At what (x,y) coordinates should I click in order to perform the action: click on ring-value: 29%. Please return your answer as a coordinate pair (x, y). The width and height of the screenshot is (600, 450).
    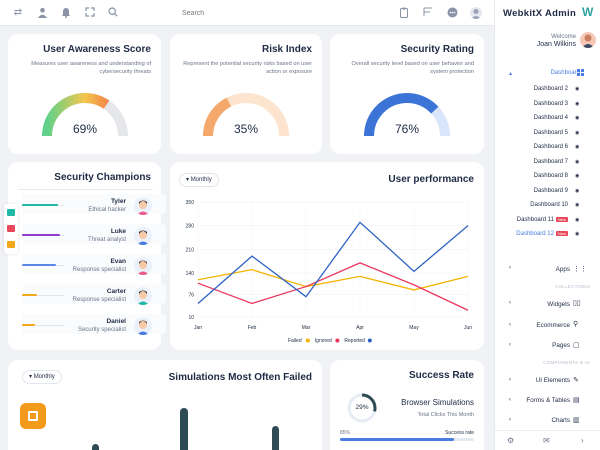
    Looking at the image, I should click on (362, 407).